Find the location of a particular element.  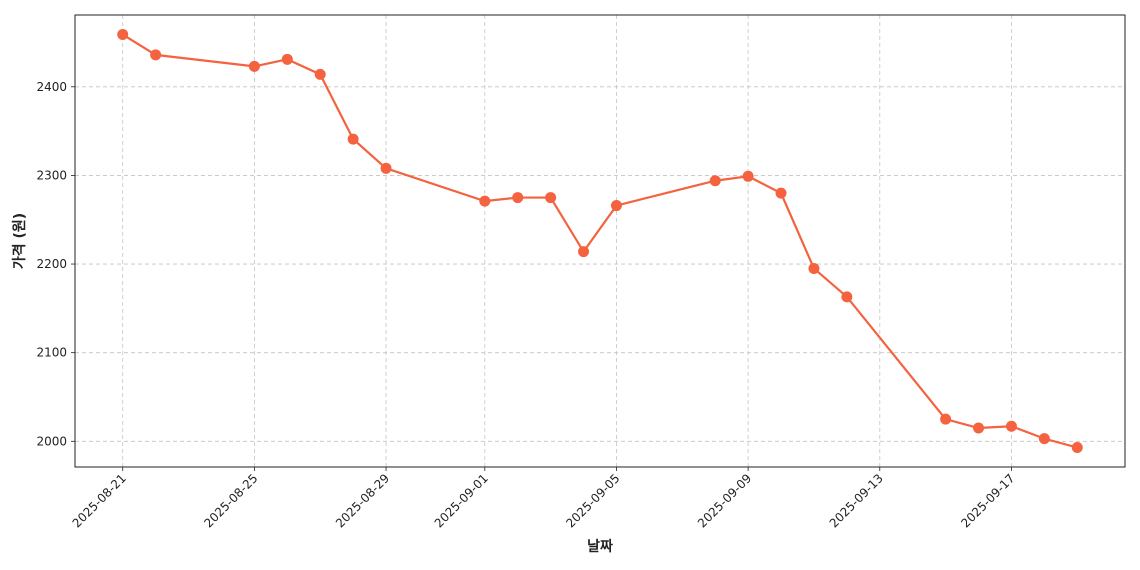

x-tick-label: 2025-08-29 is located at coordinates (362, 500).